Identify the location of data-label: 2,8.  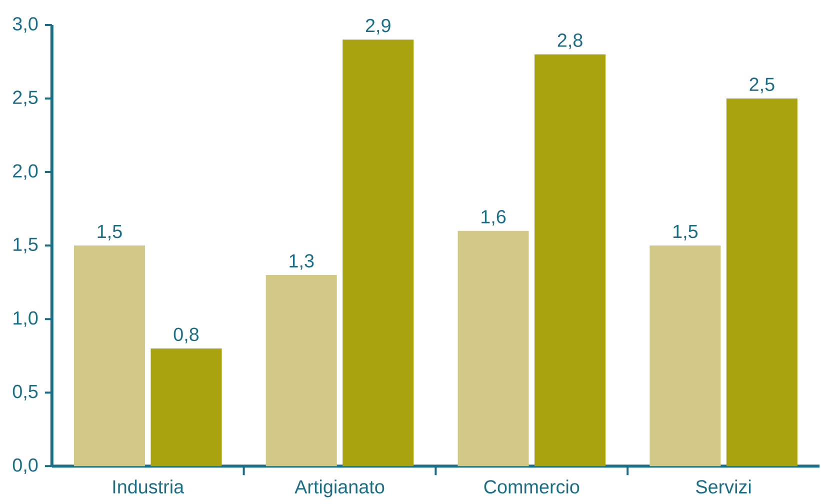
(570, 42).